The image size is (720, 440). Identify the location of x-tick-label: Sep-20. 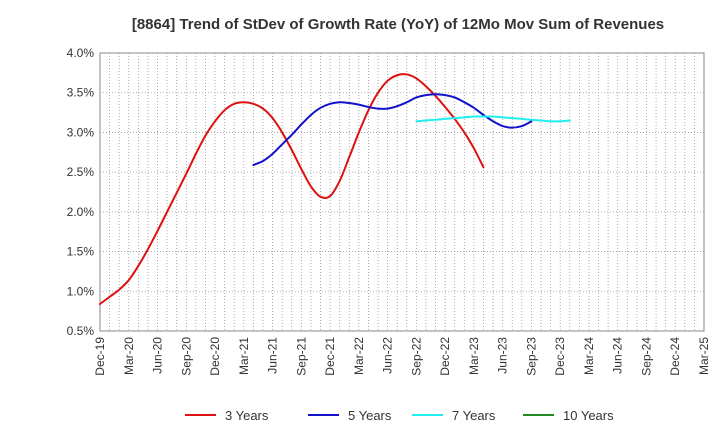
(186, 356).